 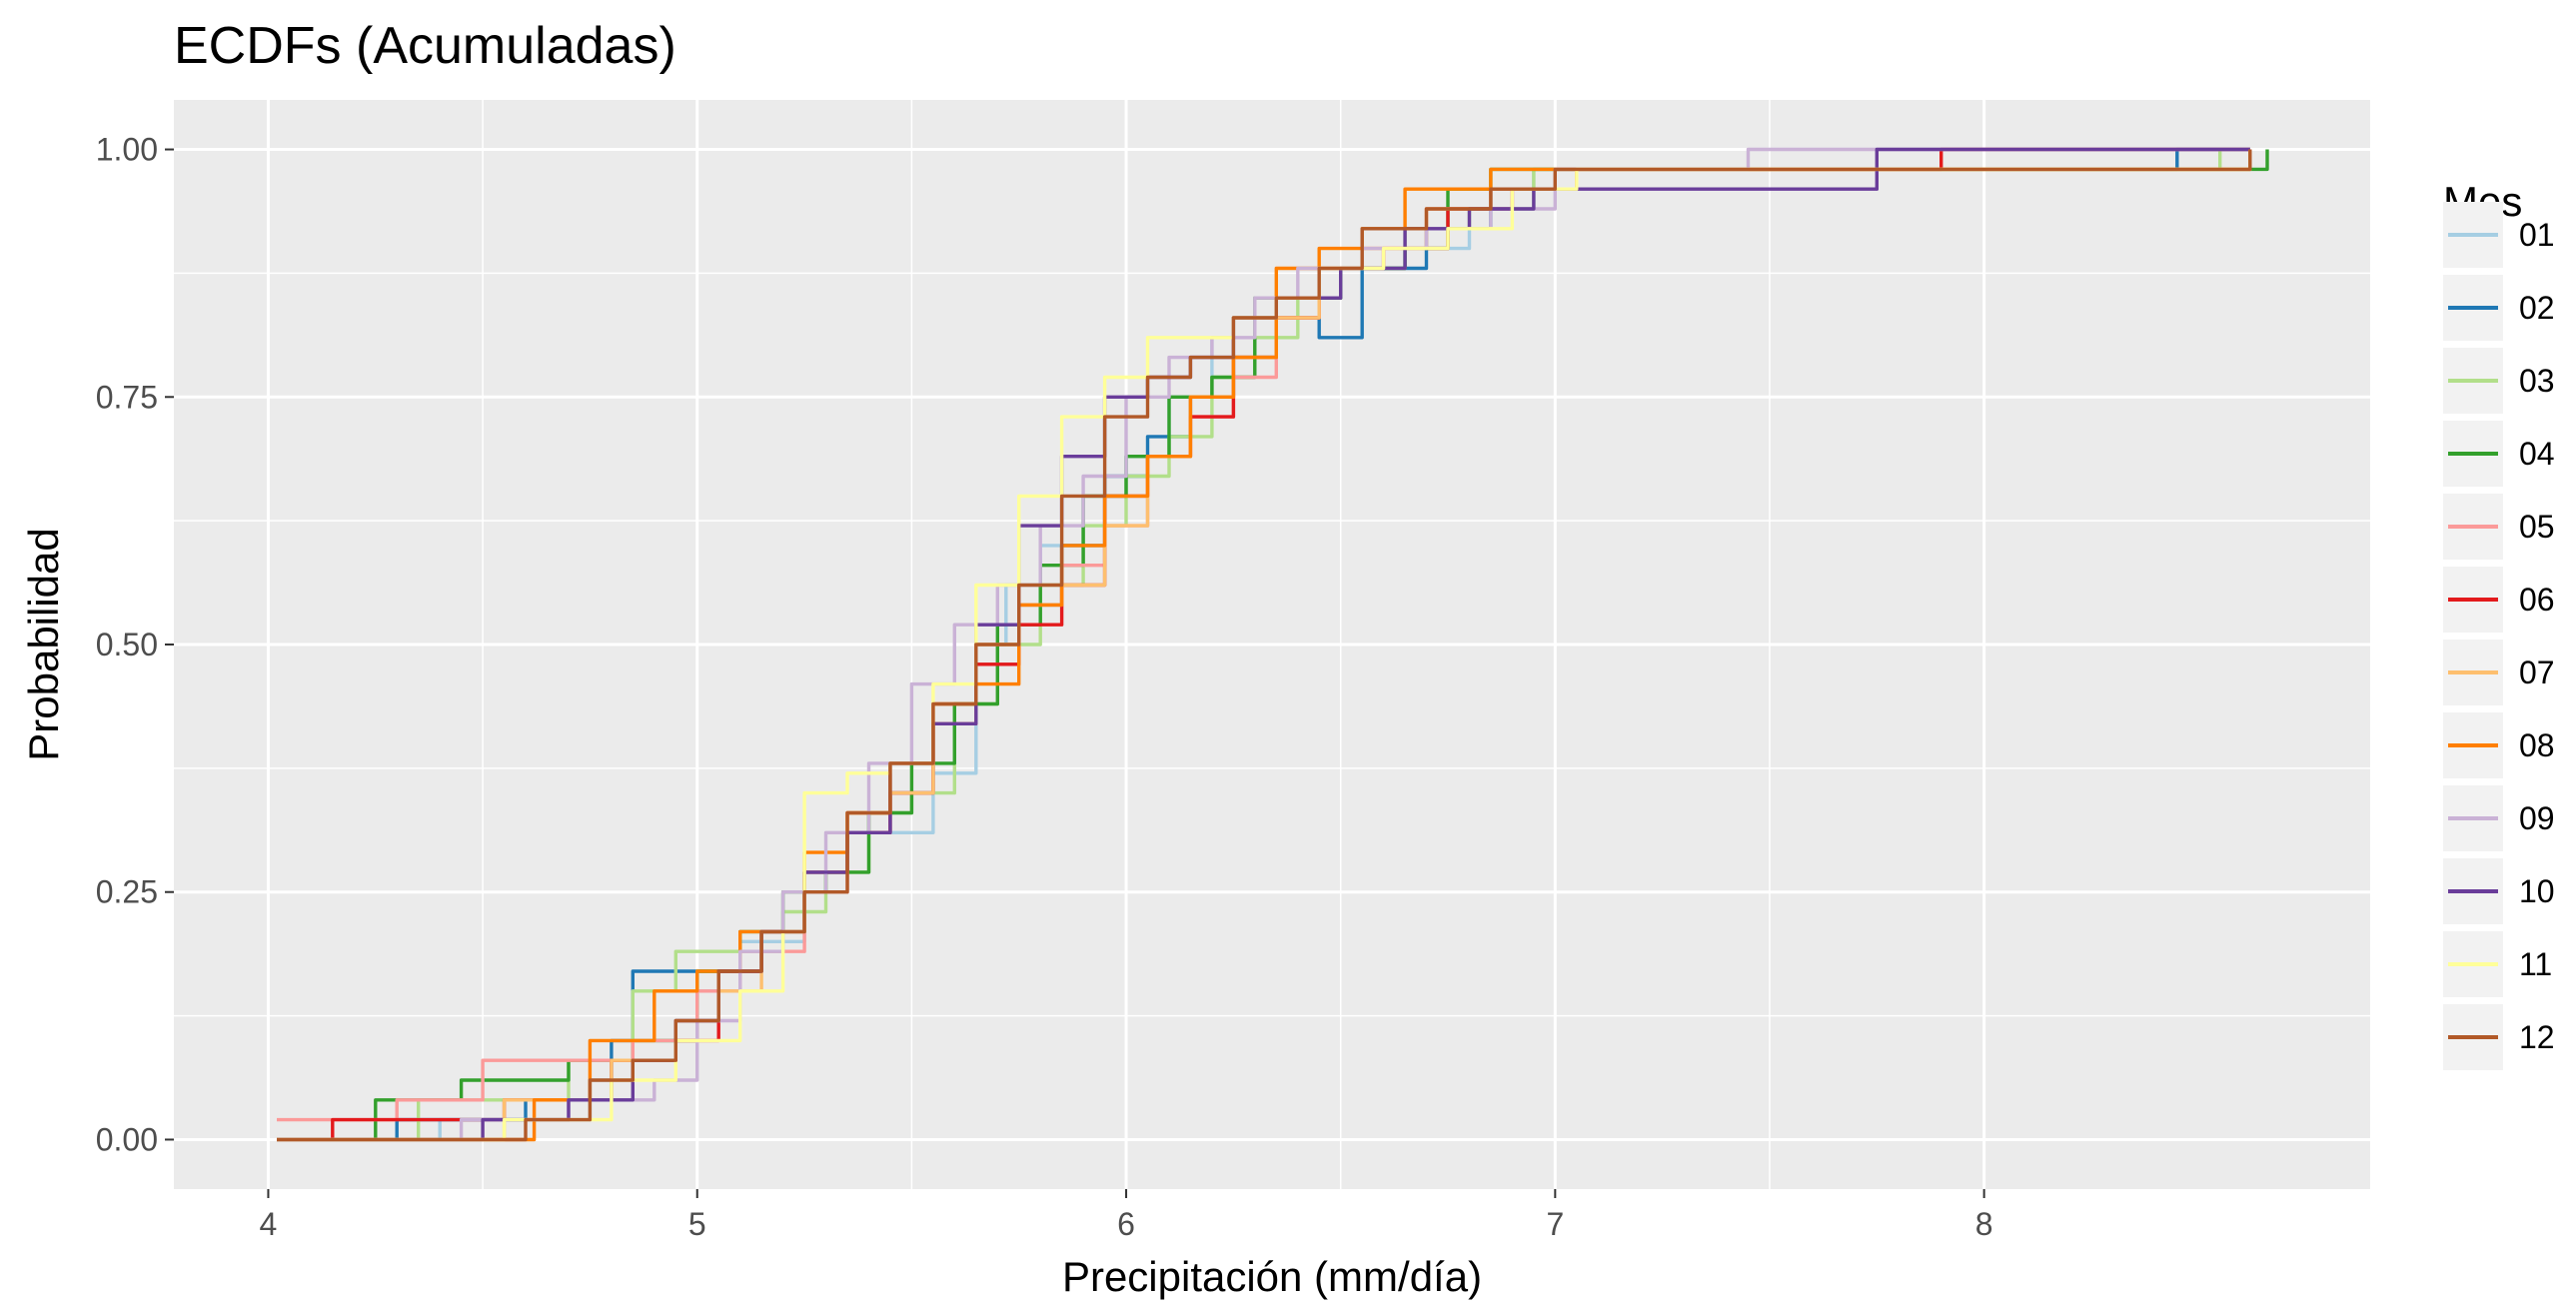 What do you see at coordinates (2537, 600) in the screenshot?
I see `legend-label-06: 06` at bounding box center [2537, 600].